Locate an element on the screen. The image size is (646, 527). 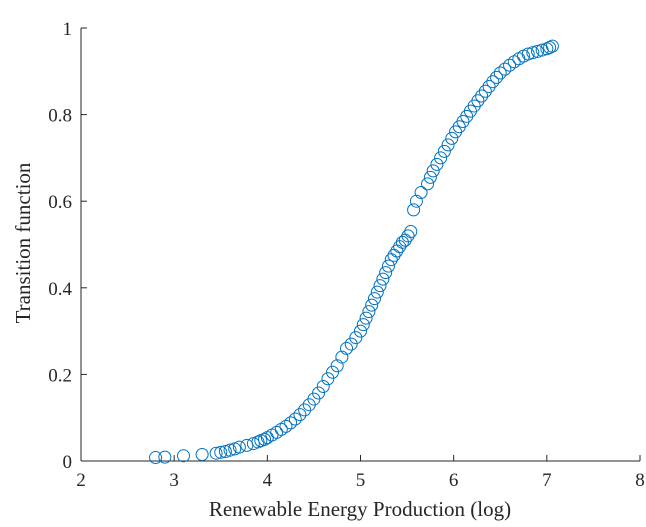
x-tick-label: 3 is located at coordinates (174, 480).